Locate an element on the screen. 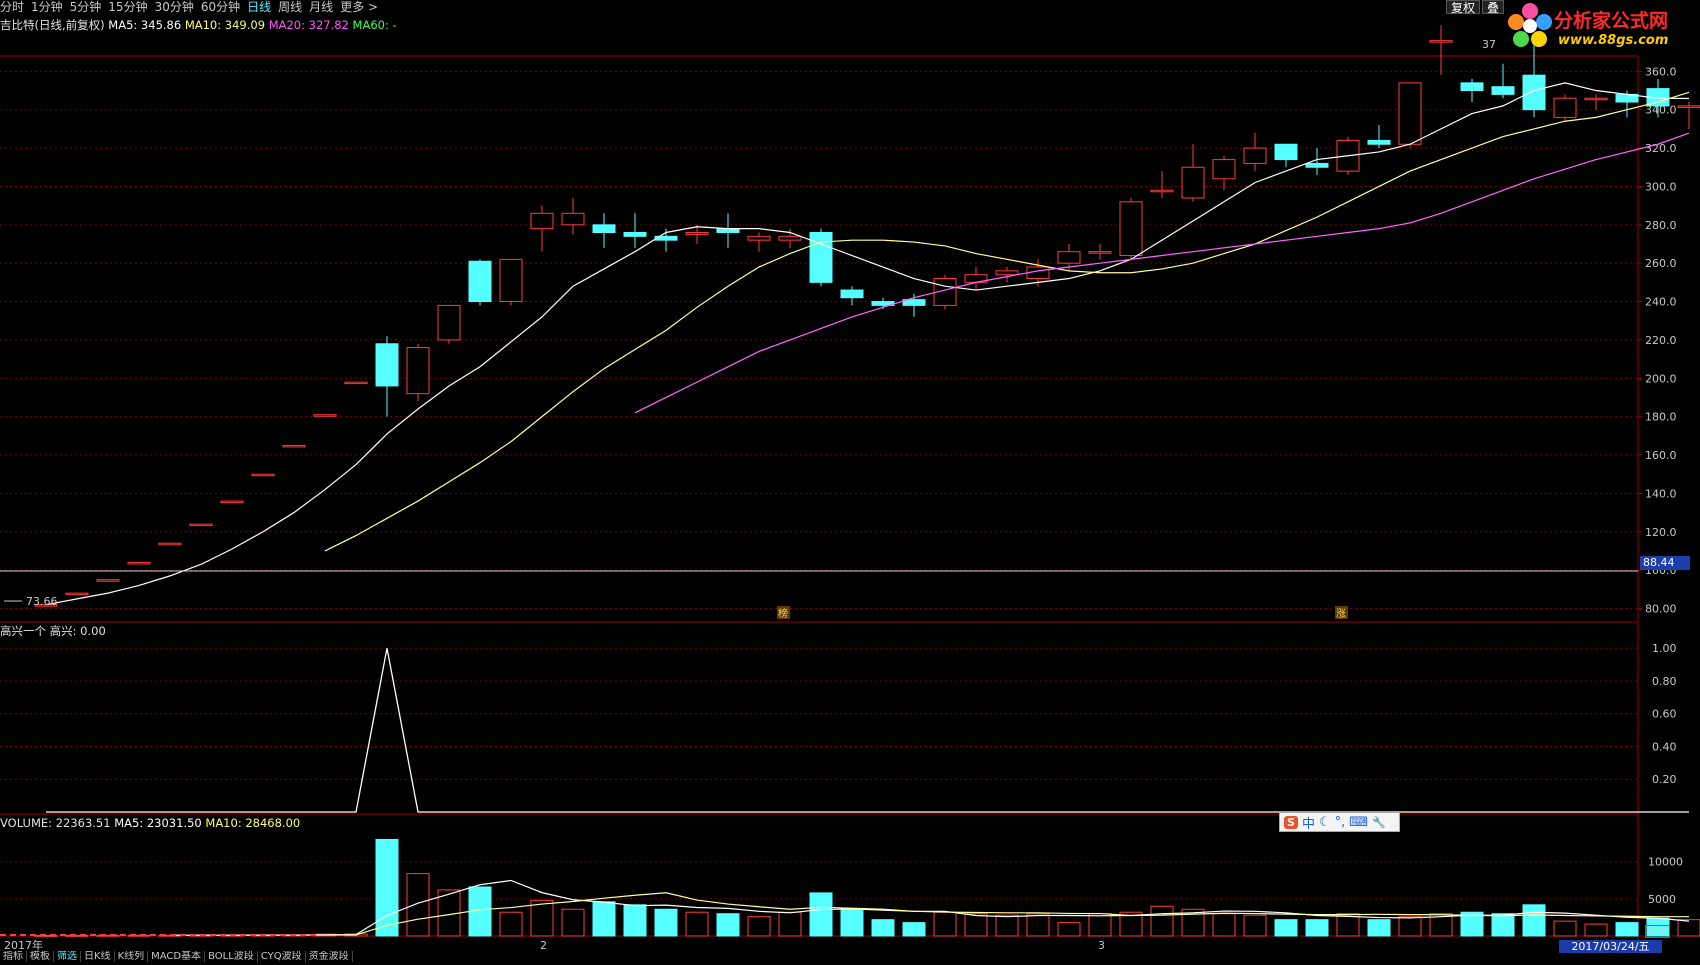 The height and width of the screenshot is (965, 1700). indicator-tick-label: 1.00 is located at coordinates (1664, 648).